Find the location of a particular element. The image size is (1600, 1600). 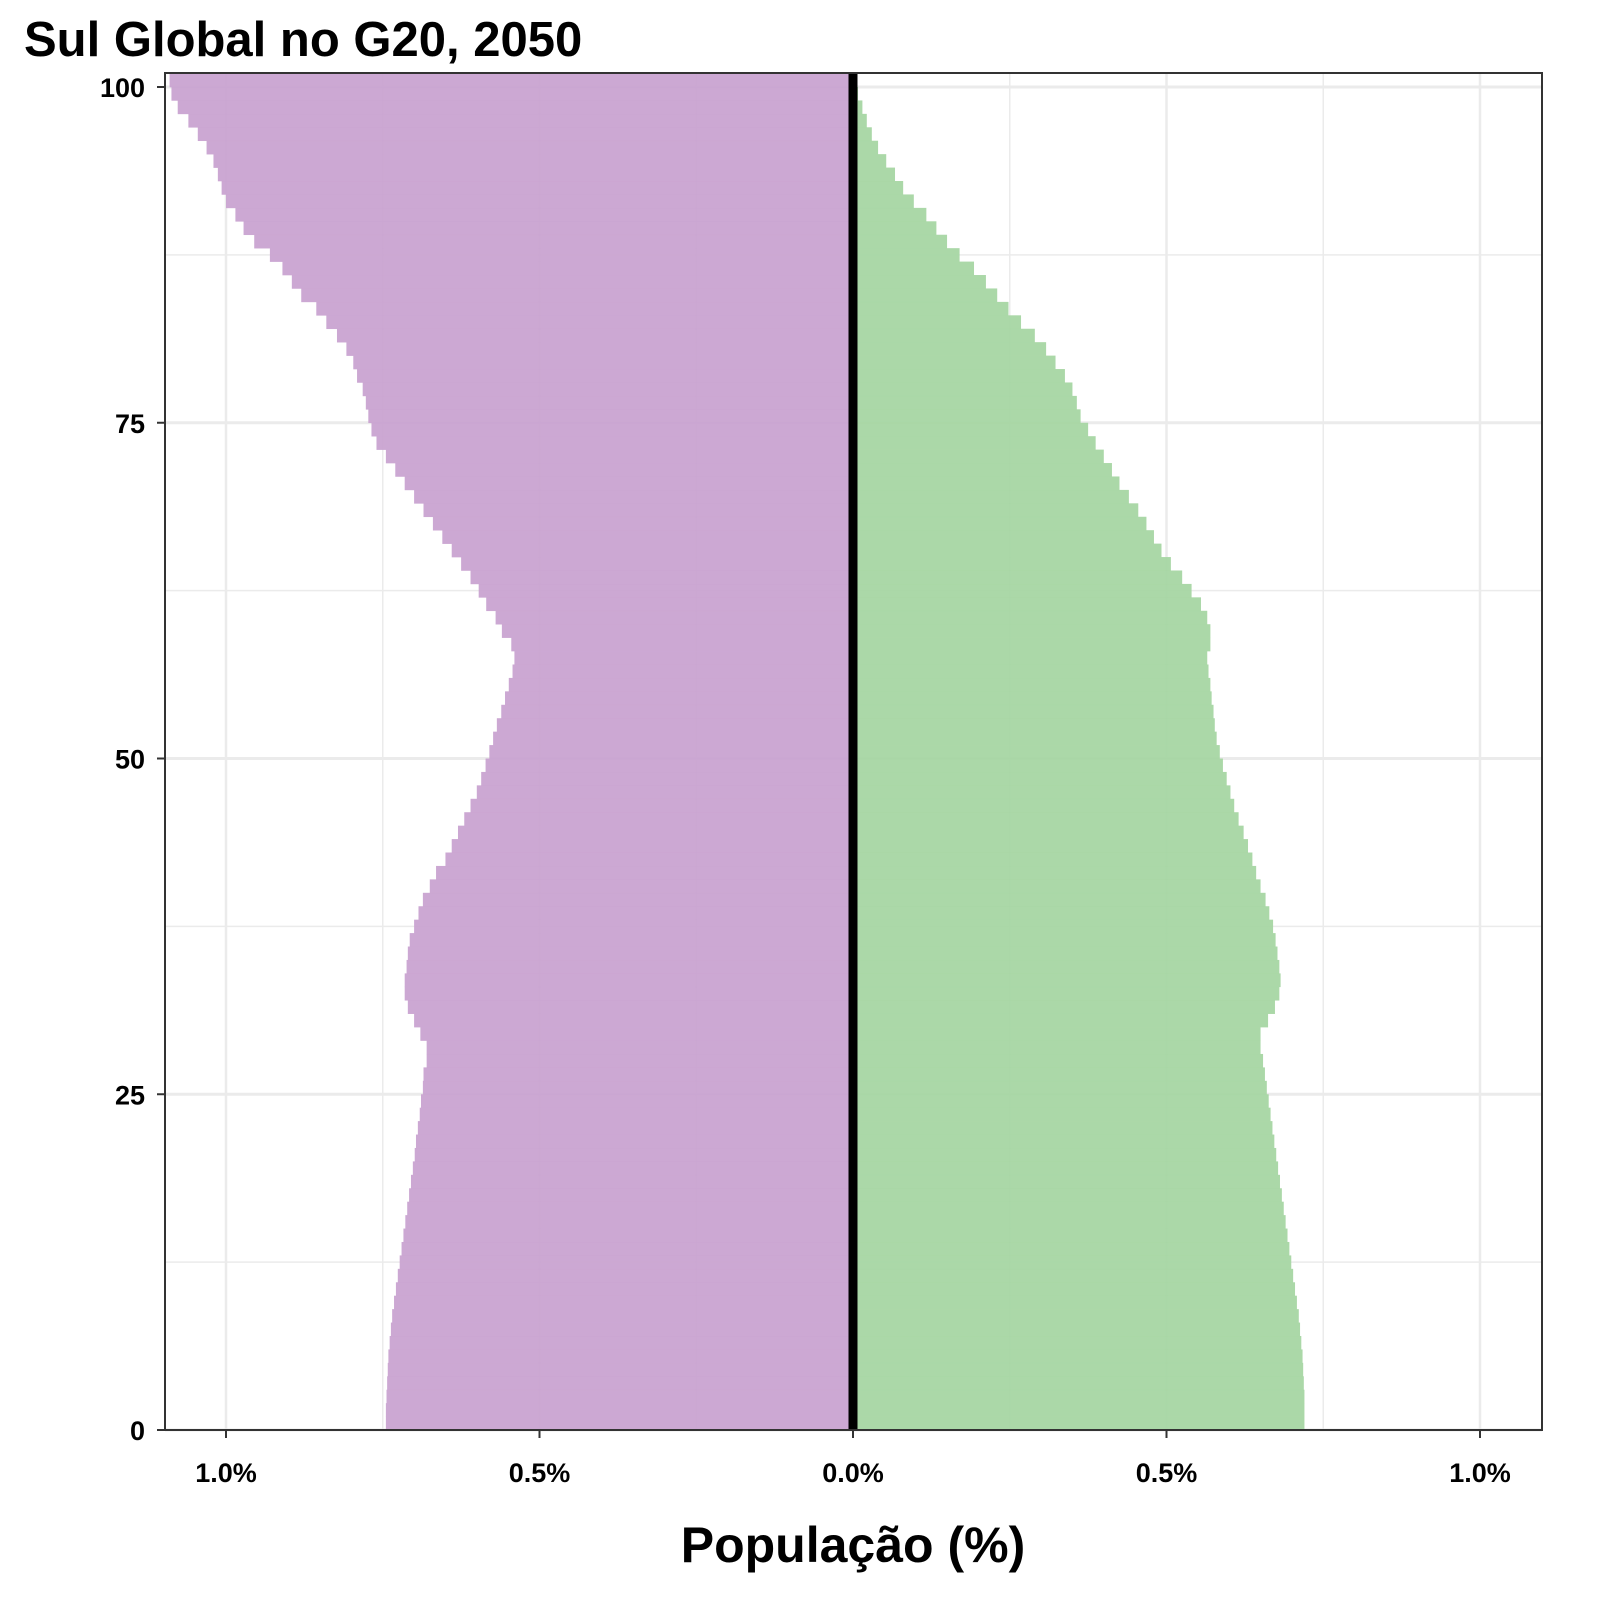

x-axis-title: População (%) is located at coordinates (853, 1545).